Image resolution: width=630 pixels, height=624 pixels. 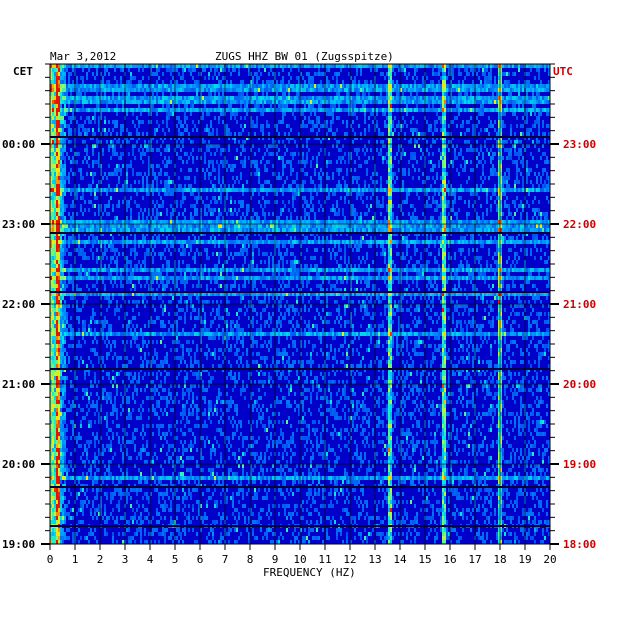 What do you see at coordinates (579, 144) in the screenshot?
I see `utc-tick-label: 23:00` at bounding box center [579, 144].